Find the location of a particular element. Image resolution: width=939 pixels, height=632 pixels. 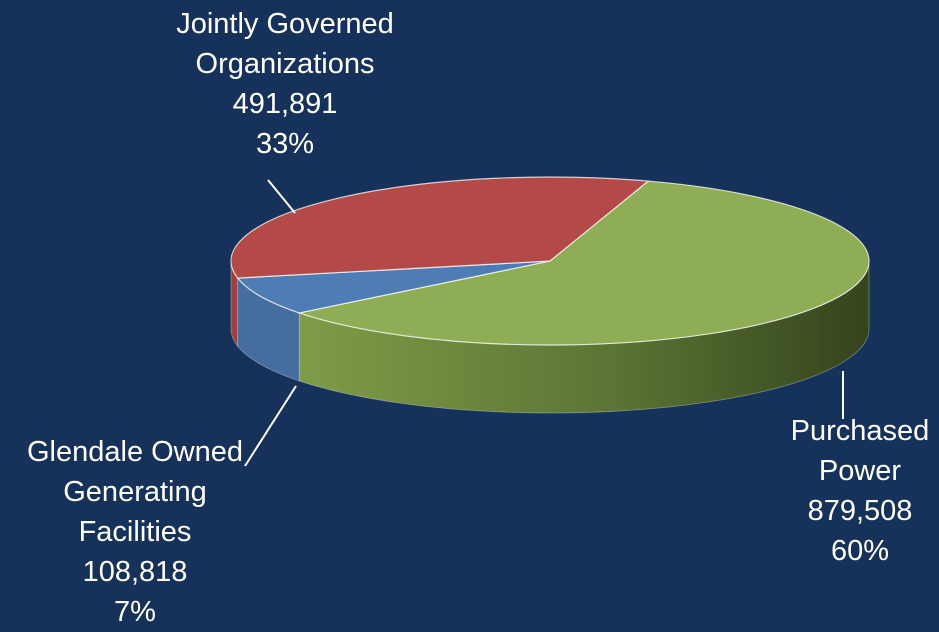

slice-2-leader-line is located at coordinates (281, 196).